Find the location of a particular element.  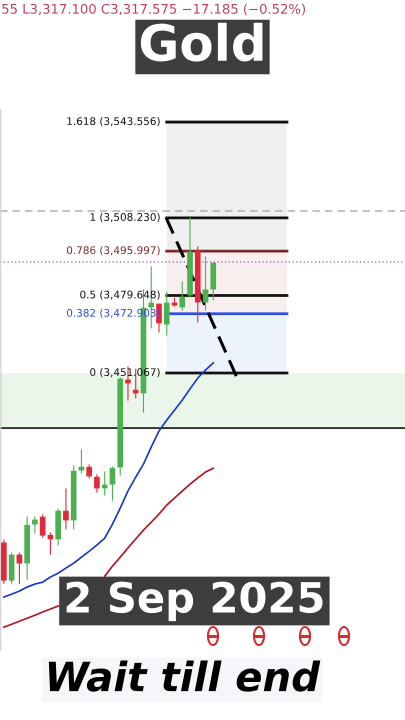

ref-line-label: 1.618 (3,543.556) is located at coordinates (113, 121).